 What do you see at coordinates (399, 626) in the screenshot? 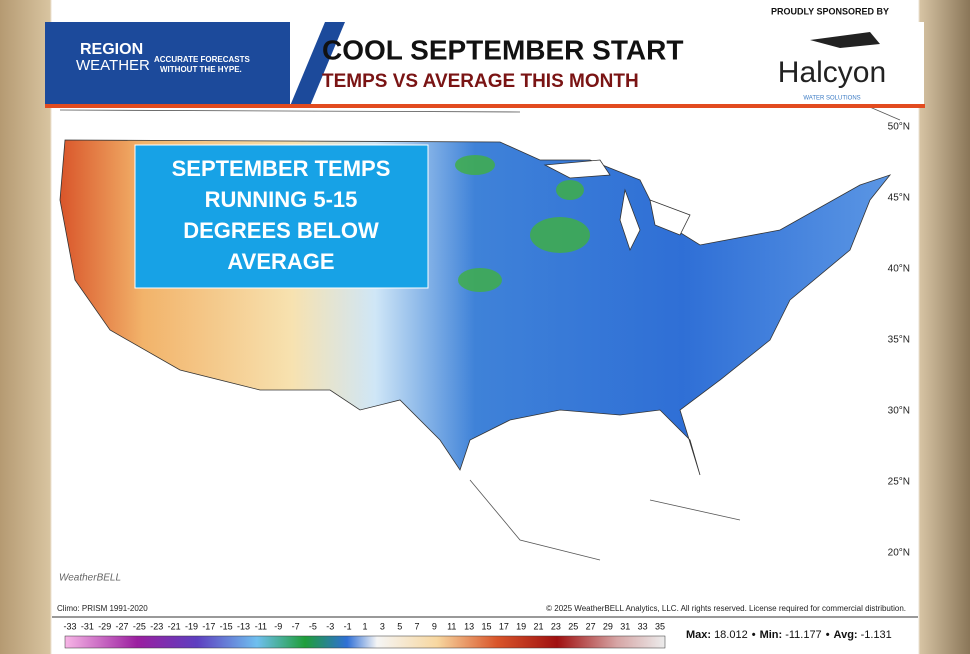
I see `legend-tick: 5` at bounding box center [399, 626].